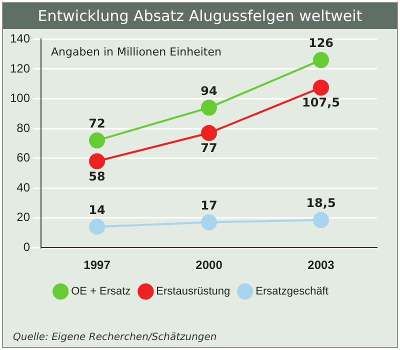 This screenshot has width=400, height=350. What do you see at coordinates (115, 337) in the screenshot?
I see `source-note: Quelle: Eigene Recherchen/Schätzungen` at bounding box center [115, 337].